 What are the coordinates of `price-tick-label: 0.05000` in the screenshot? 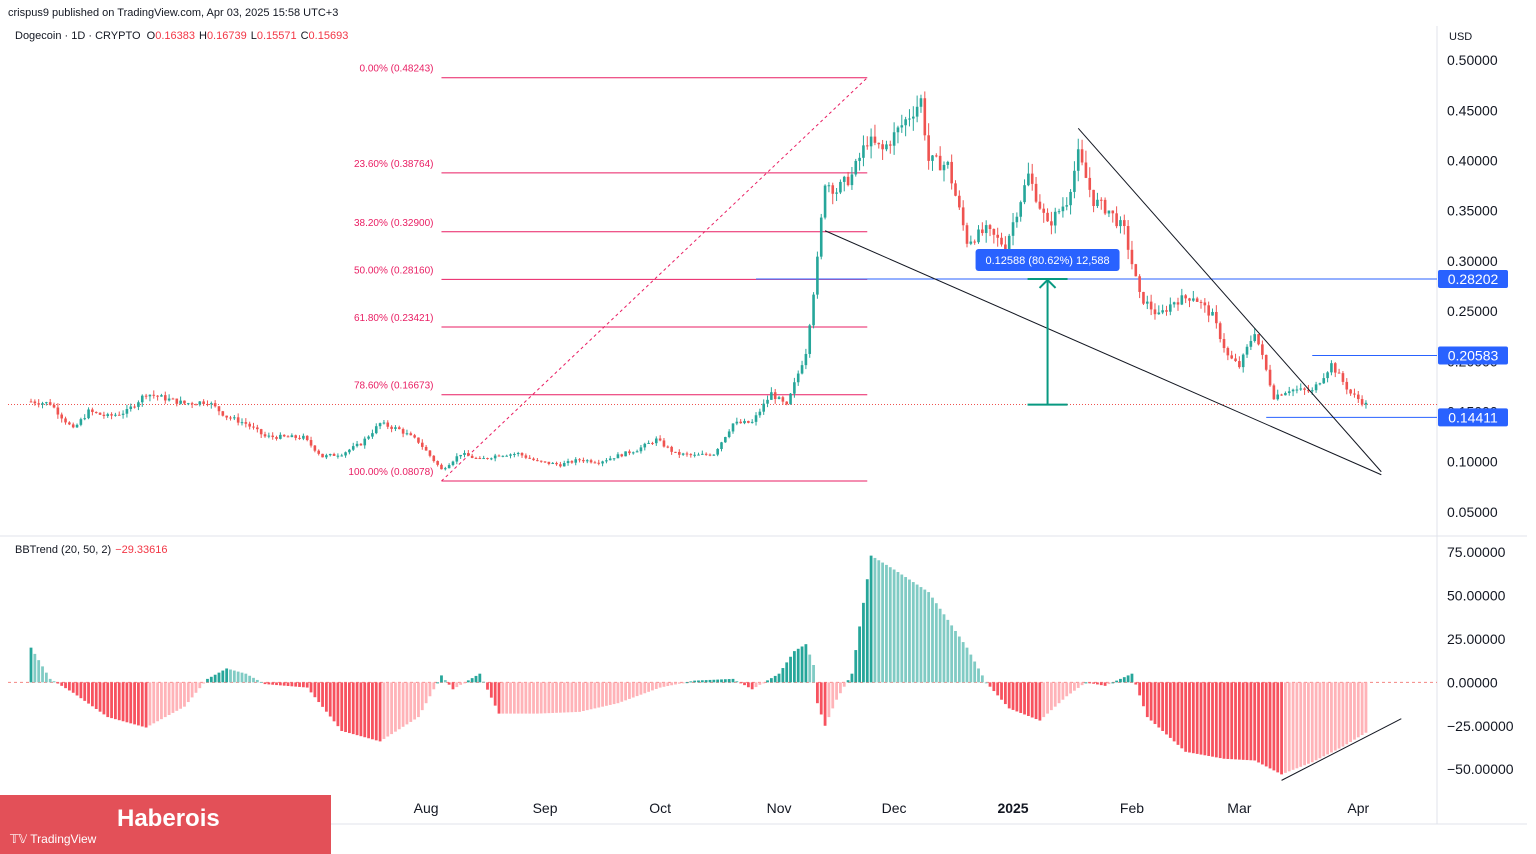 It's located at (1472, 512).